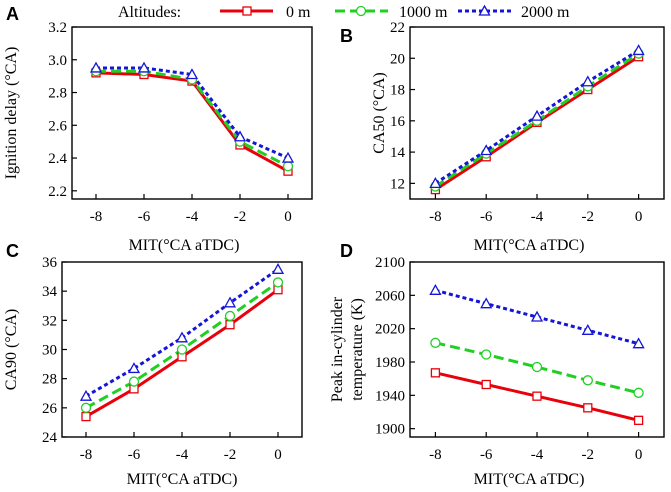 The image size is (671, 492). What do you see at coordinates (588, 455) in the screenshot?
I see `panel-d-x-tick-label: -2` at bounding box center [588, 455].